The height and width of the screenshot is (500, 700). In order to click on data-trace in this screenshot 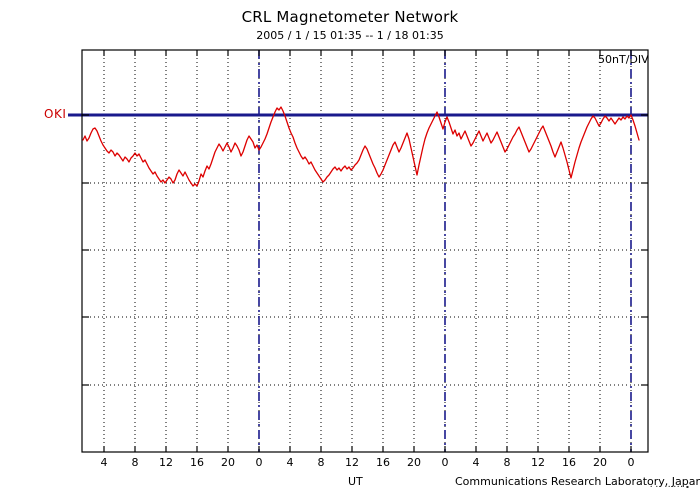, I will do `click(361, 146)`.